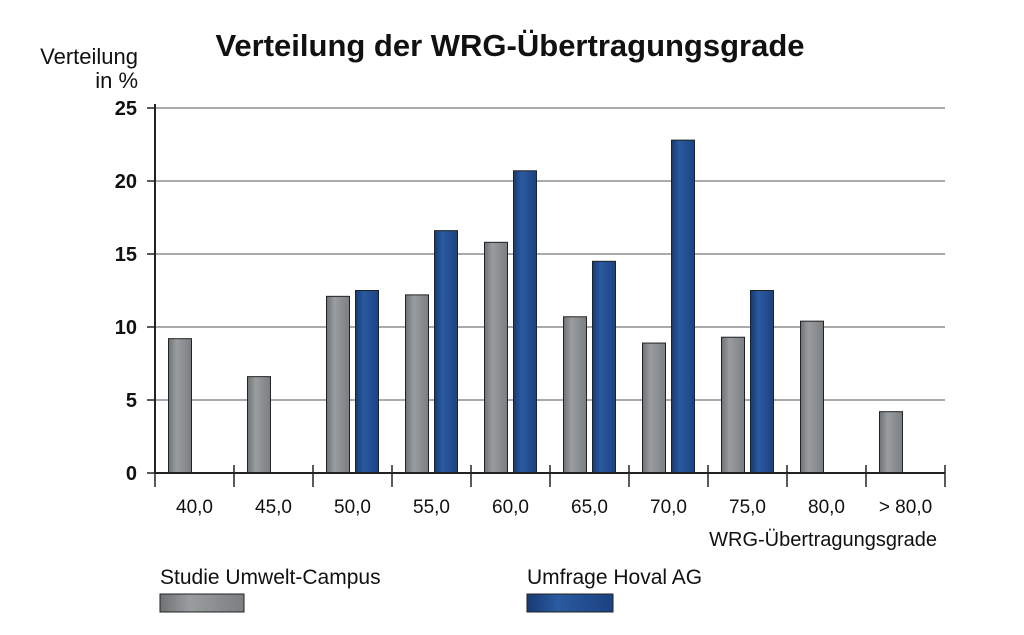  What do you see at coordinates (126, 255) in the screenshot?
I see `y-tick-label: 15` at bounding box center [126, 255].